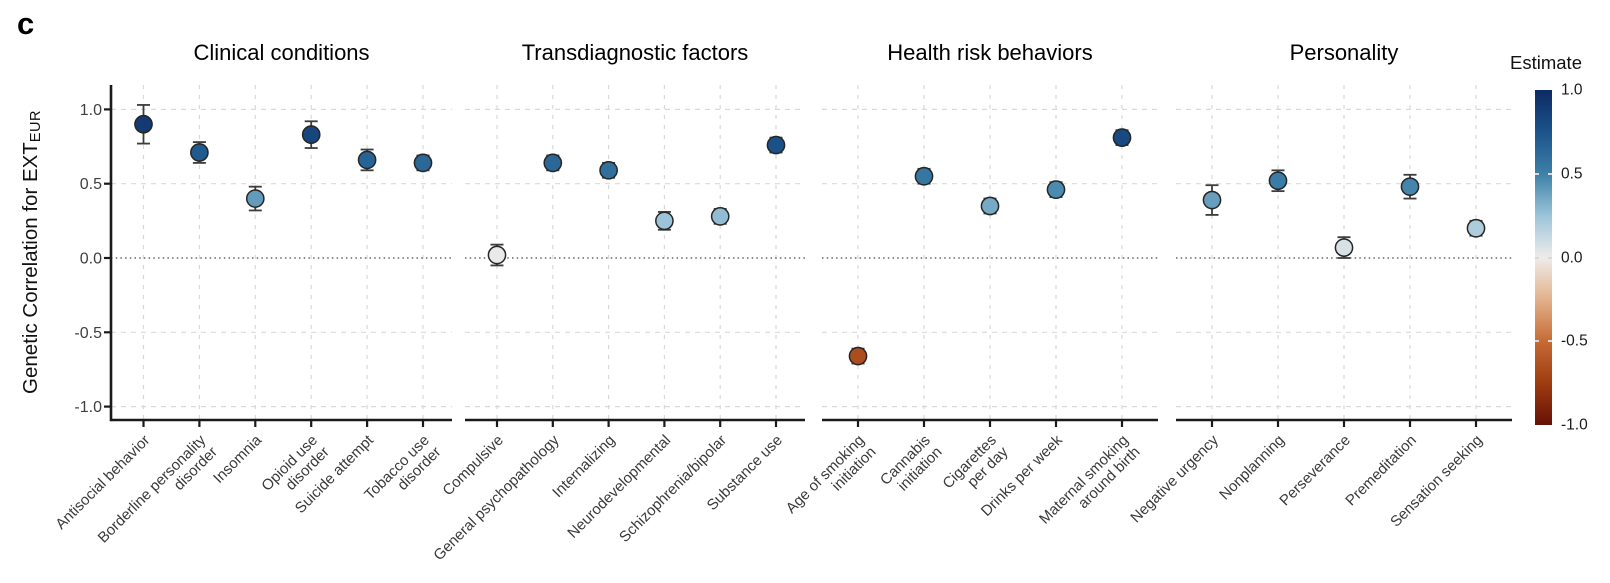 The height and width of the screenshot is (583, 1610). I want to click on colorbar-tick-label: 0.5, so click(1572, 173).